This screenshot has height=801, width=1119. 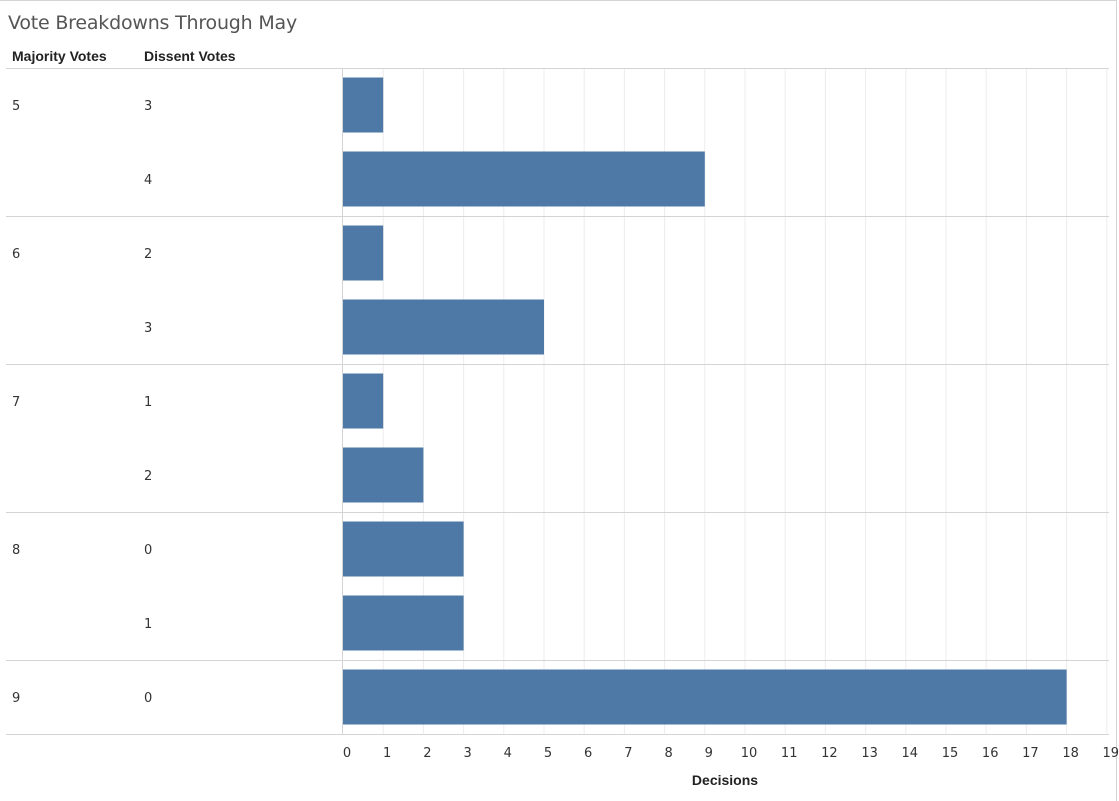 What do you see at coordinates (709, 753) in the screenshot?
I see `x-tick-label: 9` at bounding box center [709, 753].